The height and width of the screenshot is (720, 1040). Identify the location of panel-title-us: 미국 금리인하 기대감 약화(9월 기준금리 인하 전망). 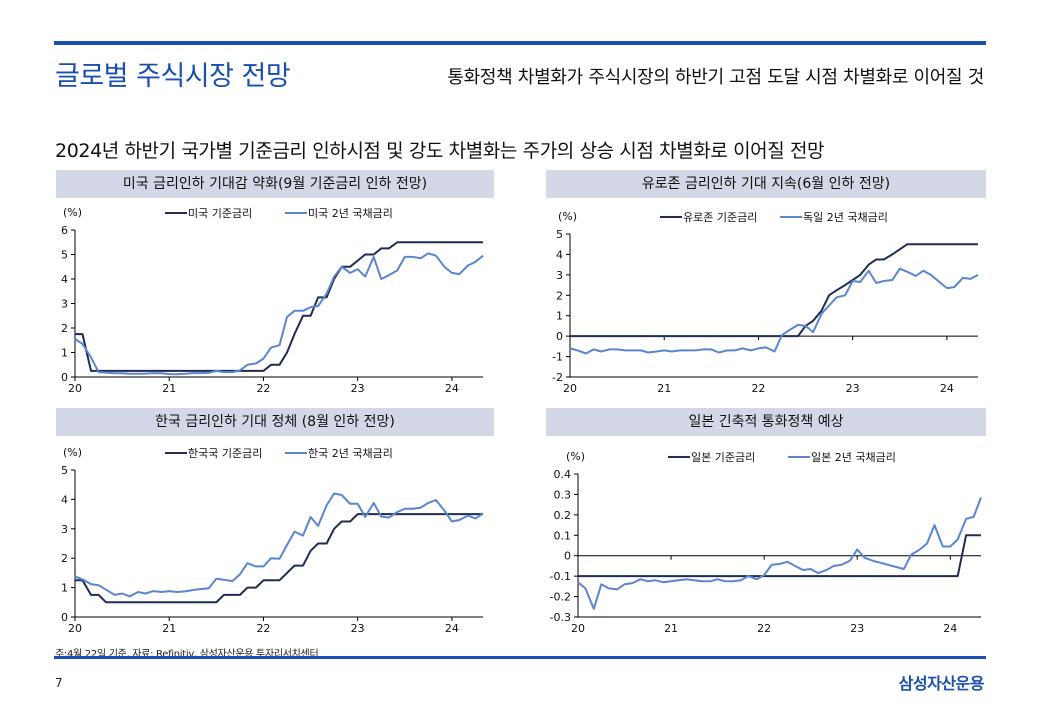
(275, 184).